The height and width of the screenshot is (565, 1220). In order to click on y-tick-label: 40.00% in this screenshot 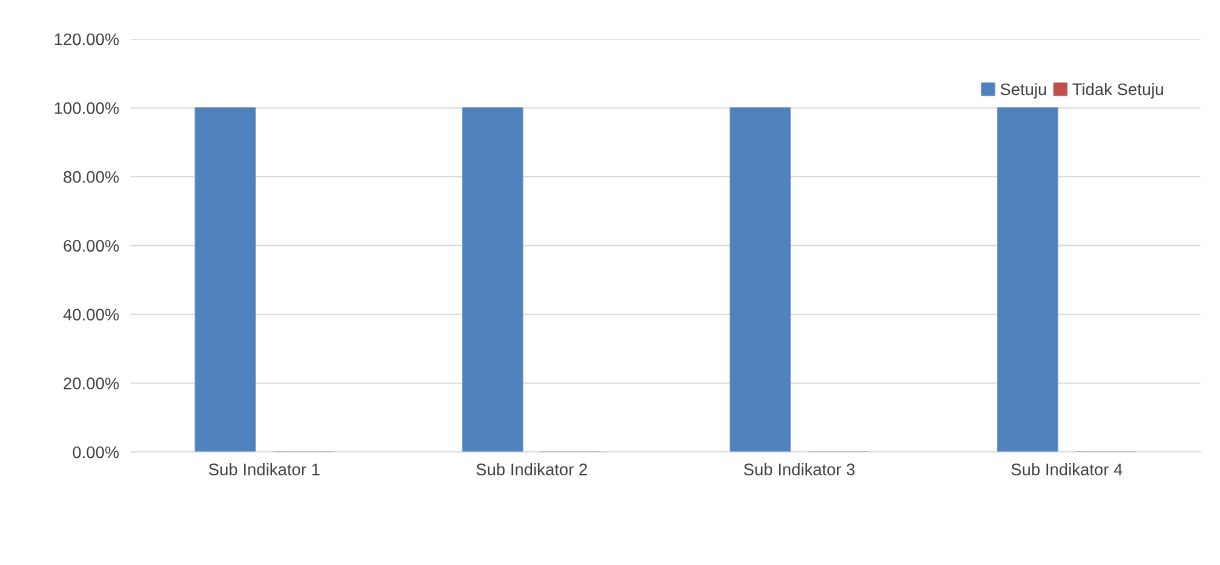, I will do `click(91, 314)`.